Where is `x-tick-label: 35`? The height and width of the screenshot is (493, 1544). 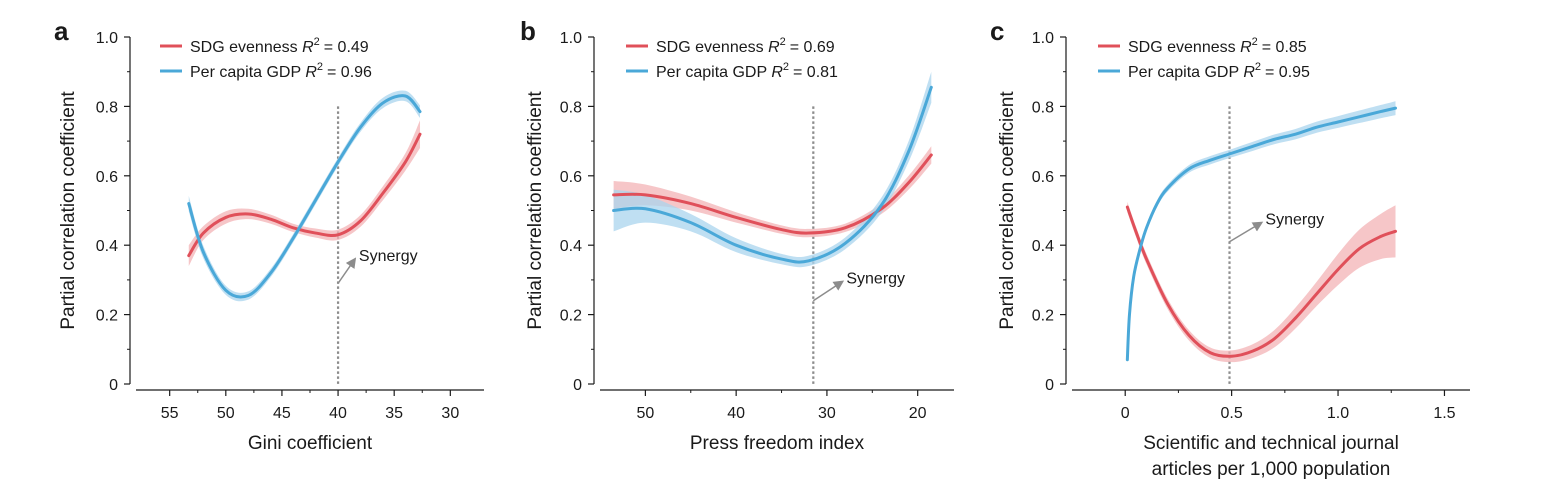 x-tick-label: 35 is located at coordinates (394, 413).